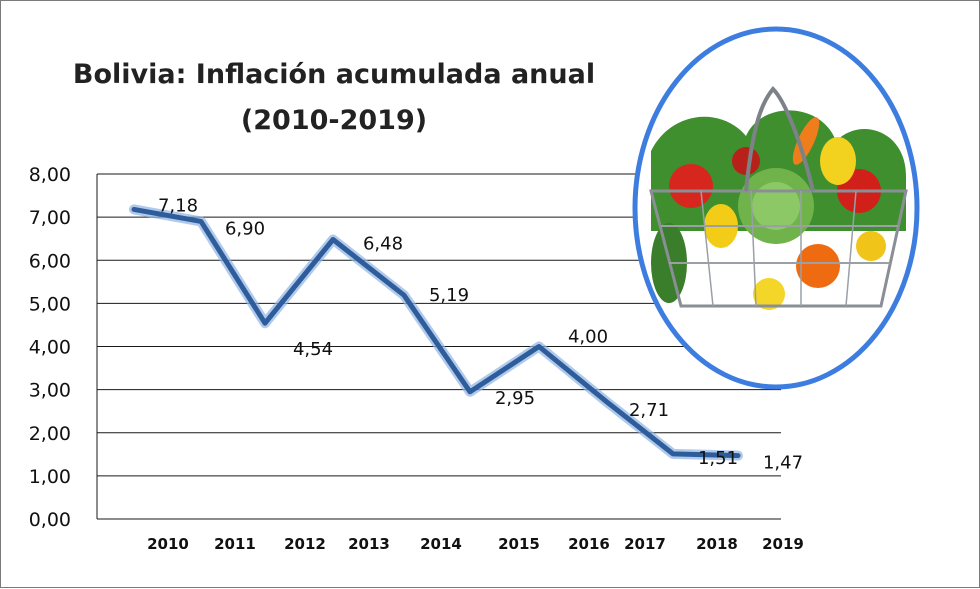 This screenshot has width=980, height=589. Describe the element at coordinates (178, 205) in the screenshot. I see `data-label: 7,18` at that location.